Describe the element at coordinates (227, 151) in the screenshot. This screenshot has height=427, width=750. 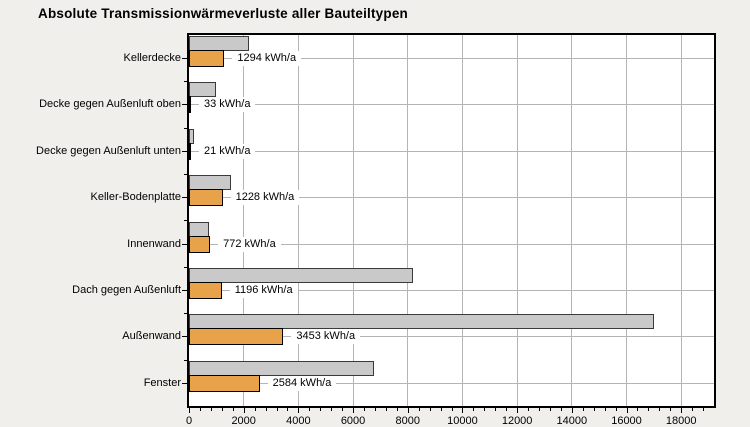
I see `value-label: 21 kWh/a` at that location.